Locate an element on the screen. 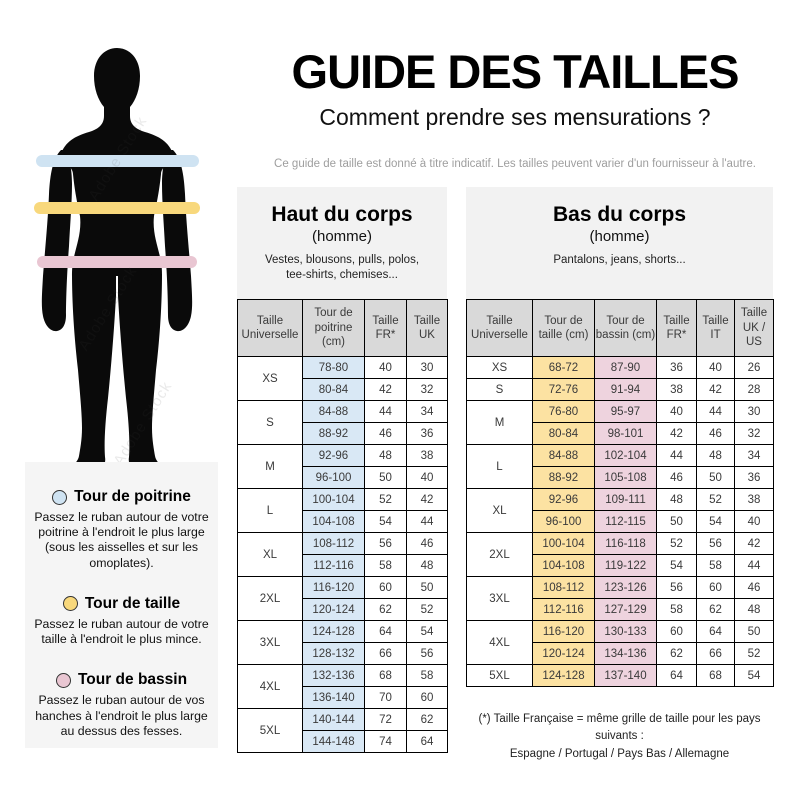 This screenshot has height=800, width=800. table-cell: 72 is located at coordinates (385, 719).